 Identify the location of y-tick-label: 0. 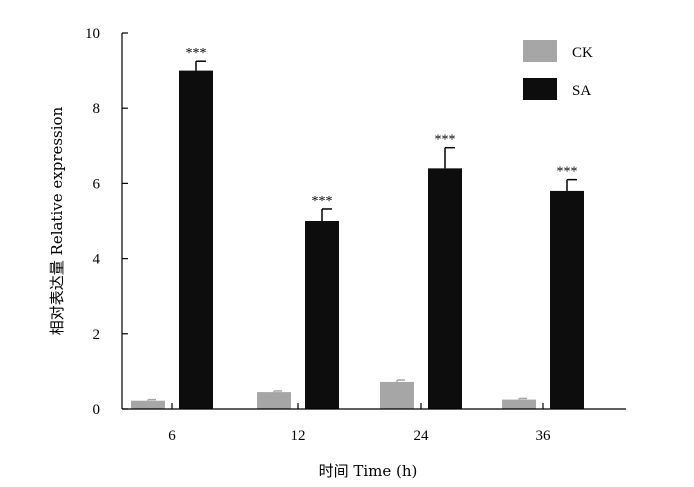
(97, 410).